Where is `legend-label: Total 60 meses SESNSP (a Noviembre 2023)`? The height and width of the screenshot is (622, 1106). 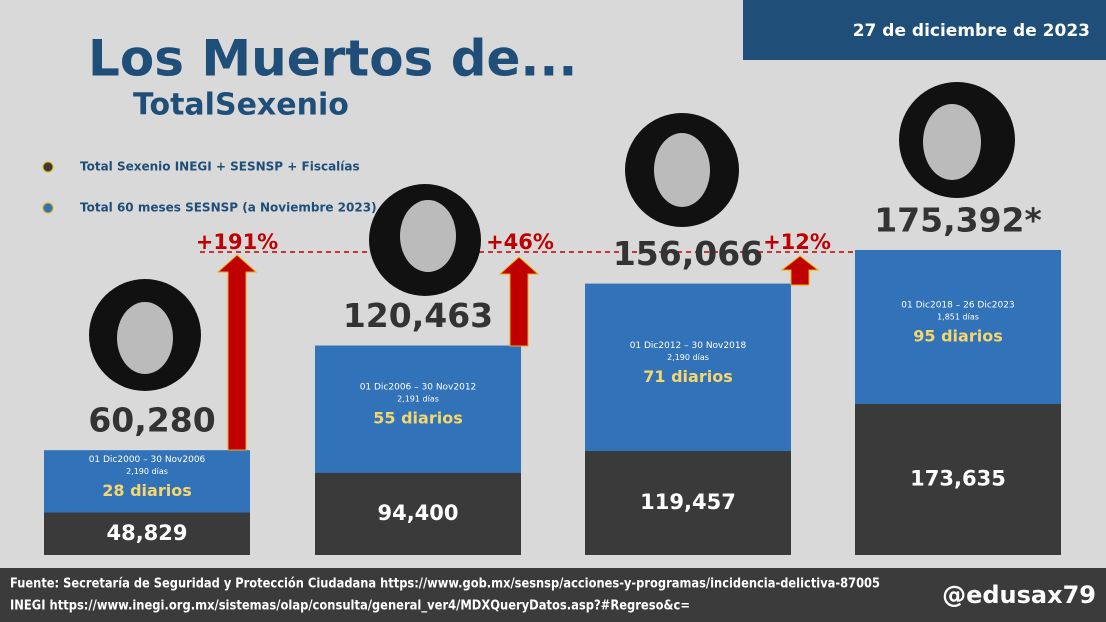
legend-label: Total 60 meses SESNSP (a Noviembre 2023) is located at coordinates (228, 208).